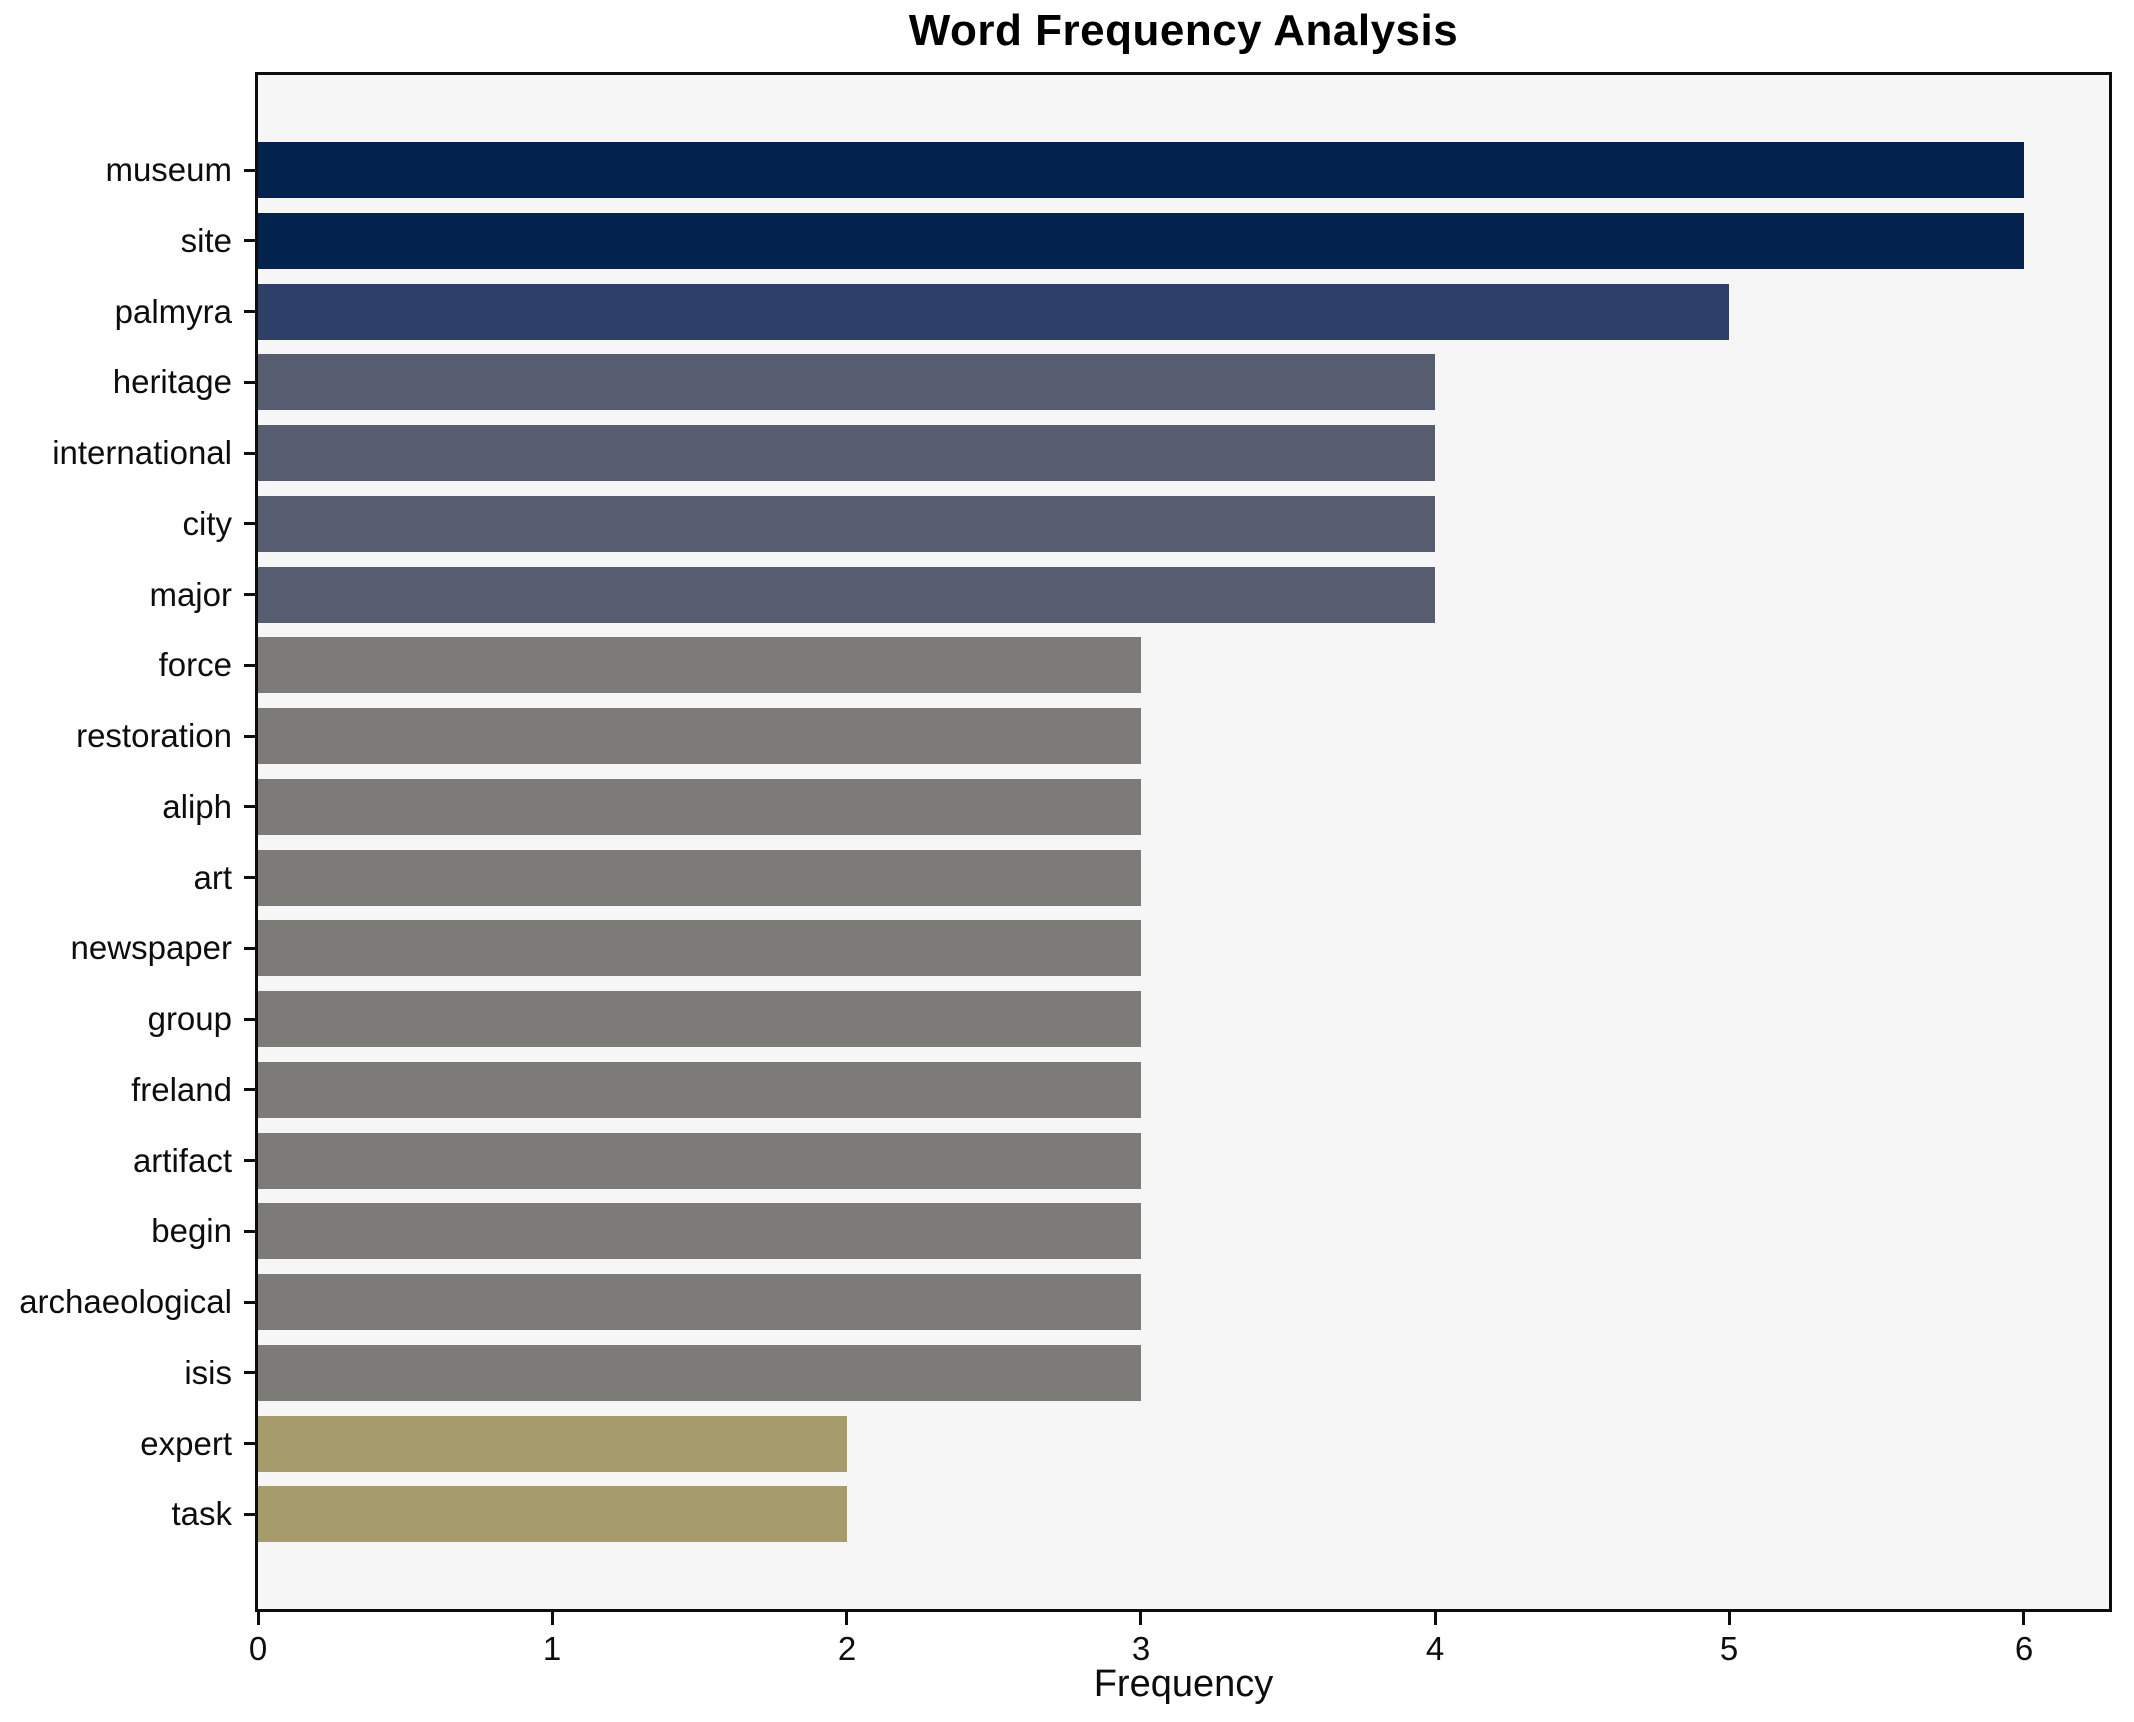 Image resolution: width=2134 pixels, height=1722 pixels. Describe the element at coordinates (847, 1648) in the screenshot. I see `x-tick-label: 2` at that location.